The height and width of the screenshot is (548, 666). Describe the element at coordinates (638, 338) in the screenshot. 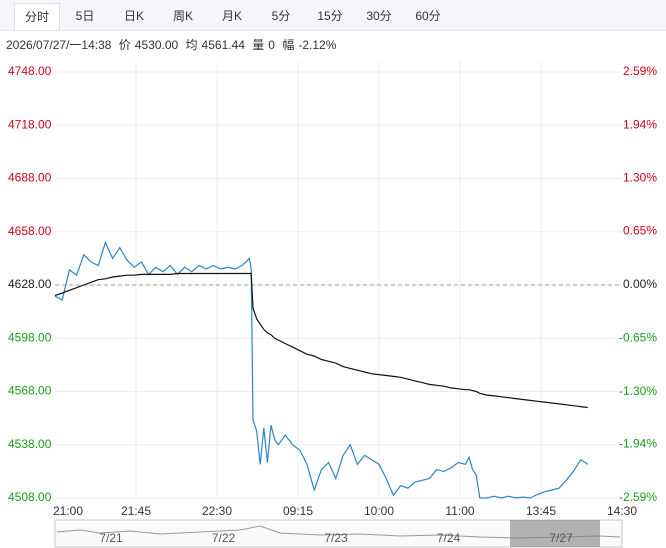

I see `y2-tick-label: -0.65%` at that location.